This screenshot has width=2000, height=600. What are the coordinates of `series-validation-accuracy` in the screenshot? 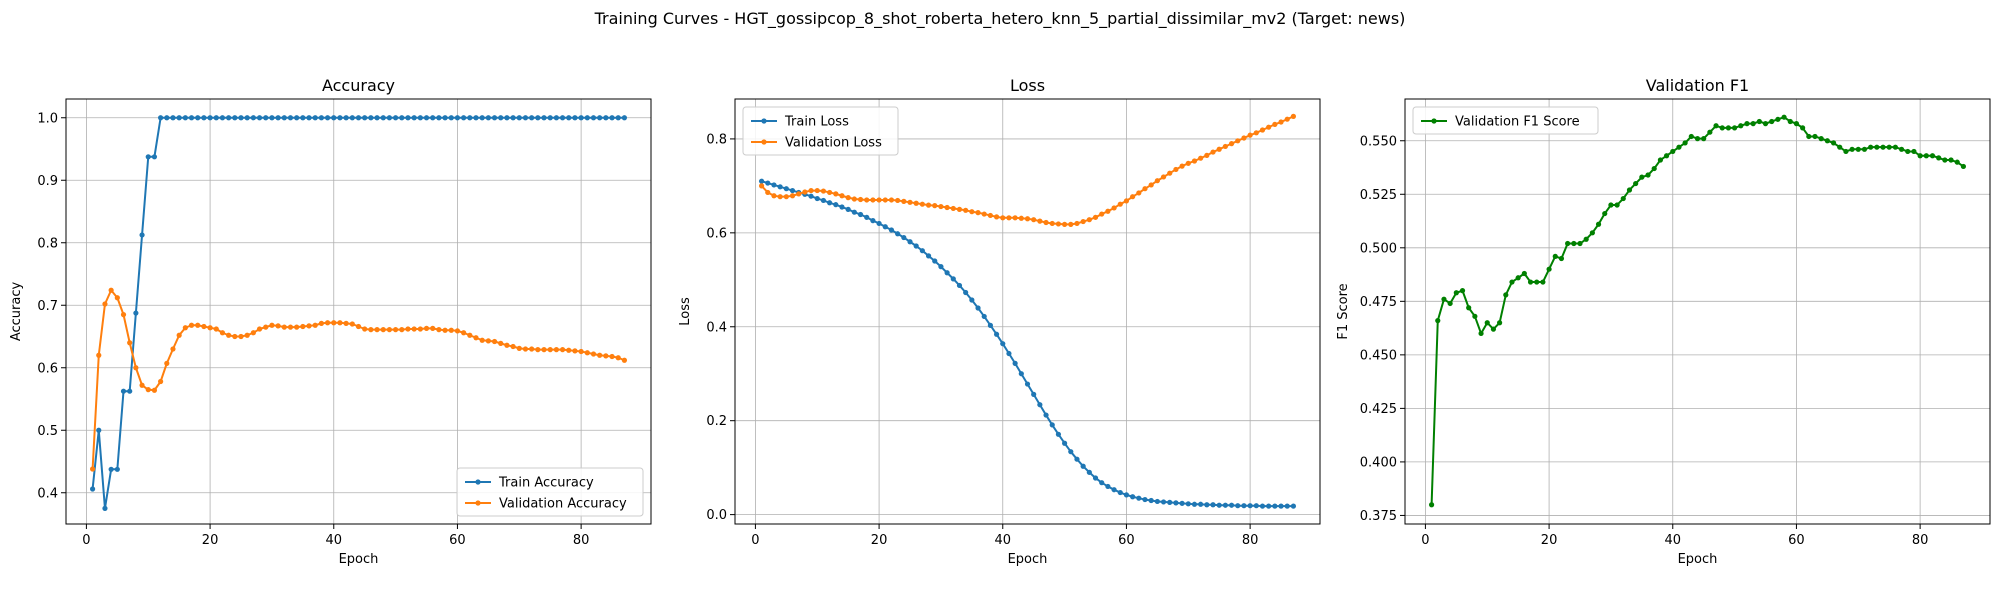 It's located at (358, 379).